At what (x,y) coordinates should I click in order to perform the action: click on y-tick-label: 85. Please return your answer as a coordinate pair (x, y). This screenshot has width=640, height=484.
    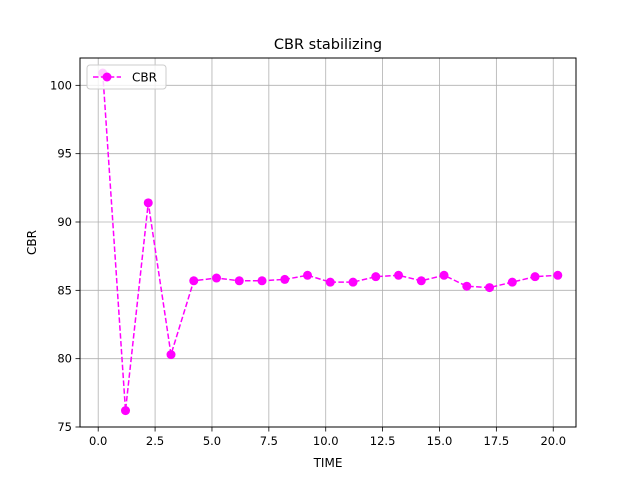
    Looking at the image, I should click on (64, 290).